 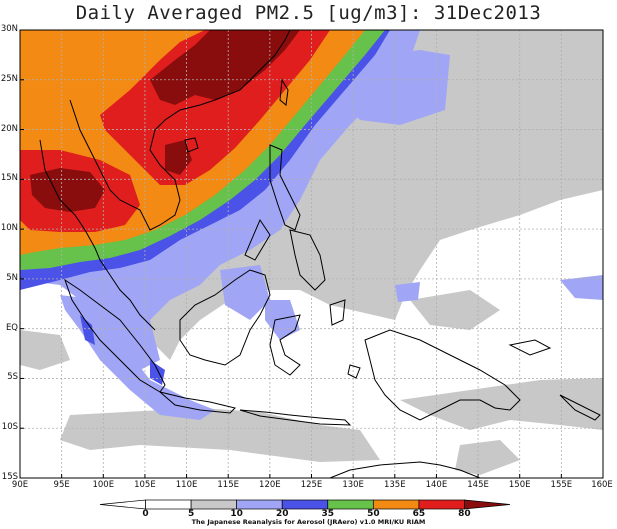 What do you see at coordinates (602, 485) in the screenshot?
I see `longitude-label: 160E` at bounding box center [602, 485].